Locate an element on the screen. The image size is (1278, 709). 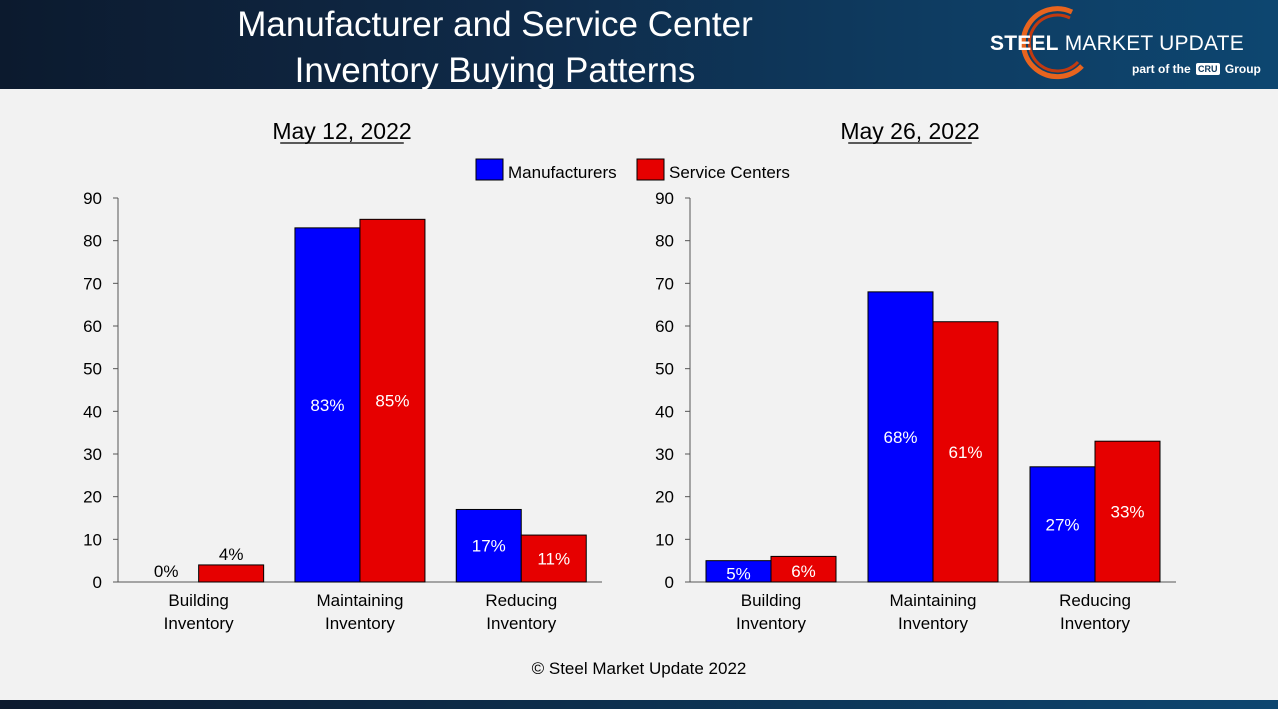
data-label: 33% is located at coordinates (1127, 512).